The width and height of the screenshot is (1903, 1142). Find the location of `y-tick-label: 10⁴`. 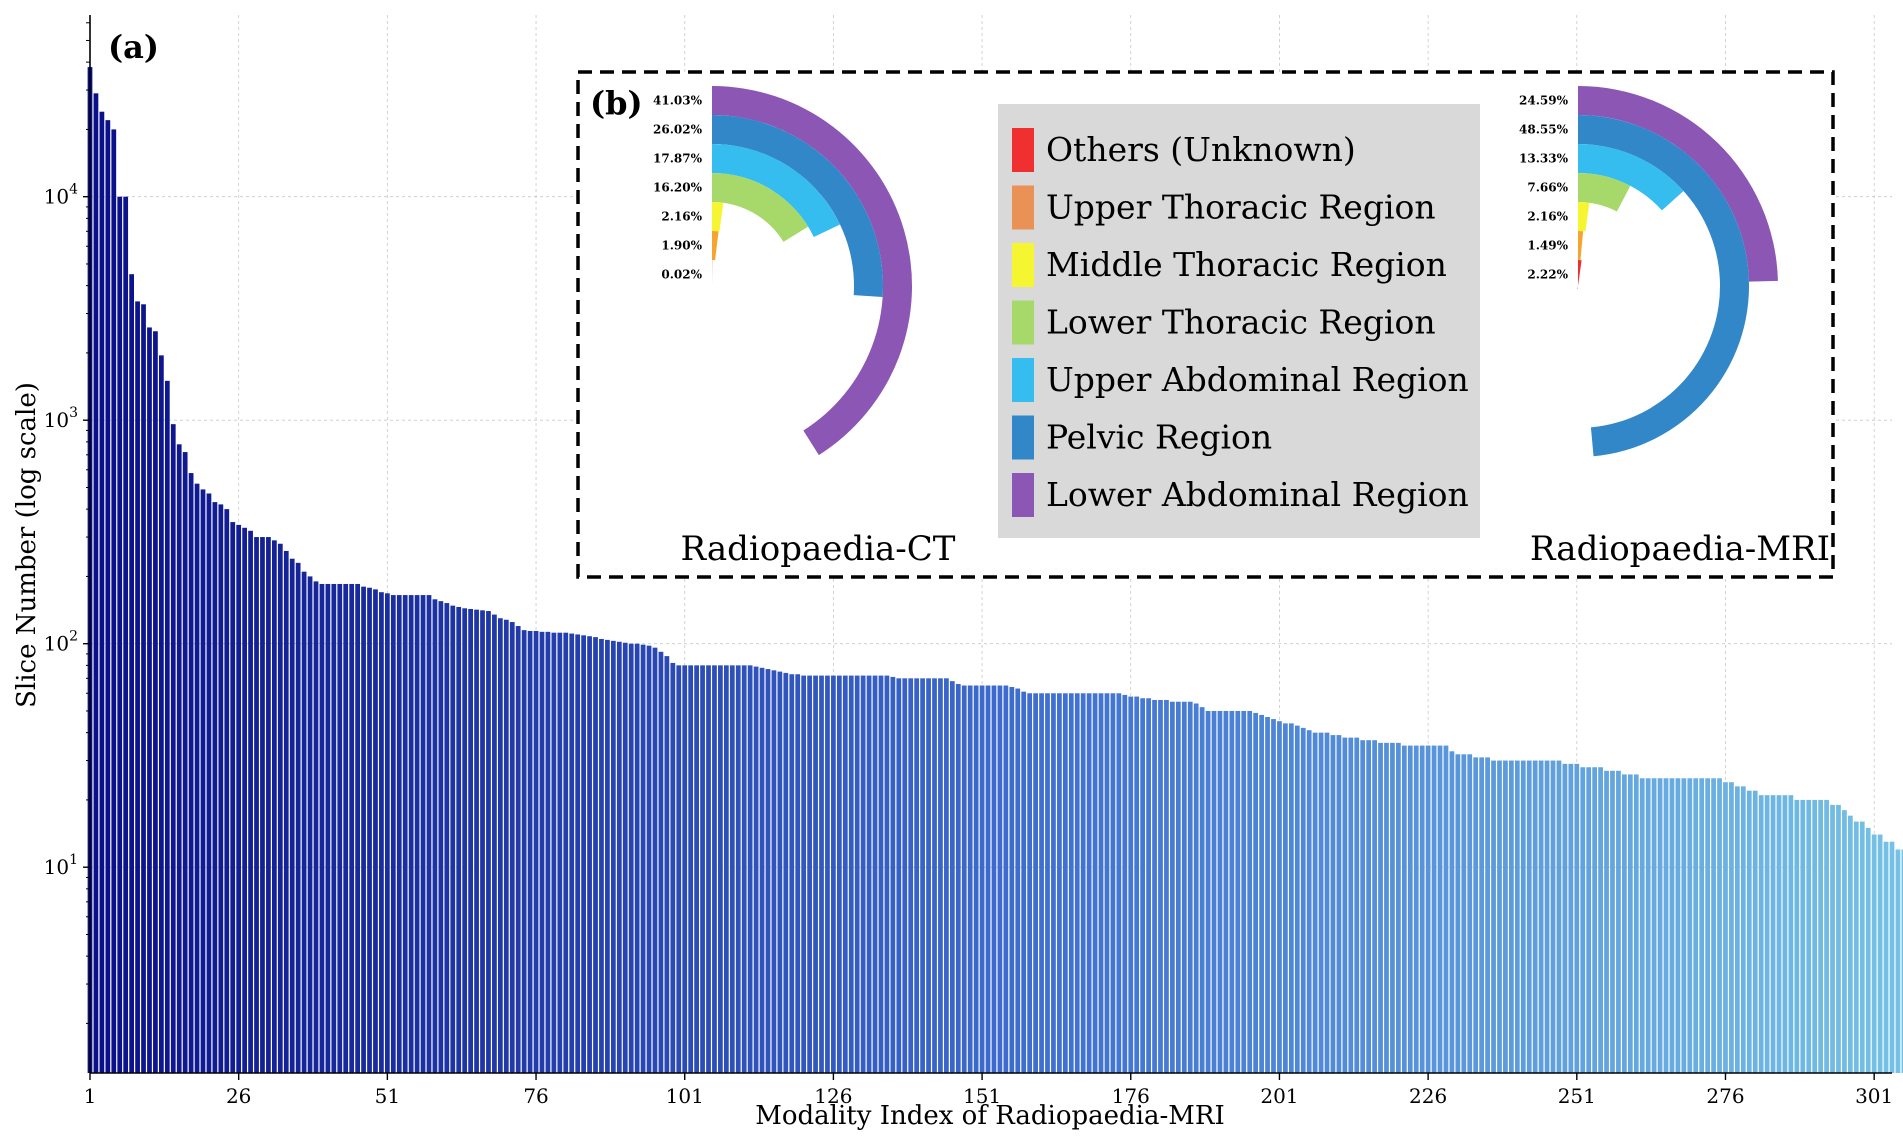

y-tick-label: 10⁴ is located at coordinates (61, 195).